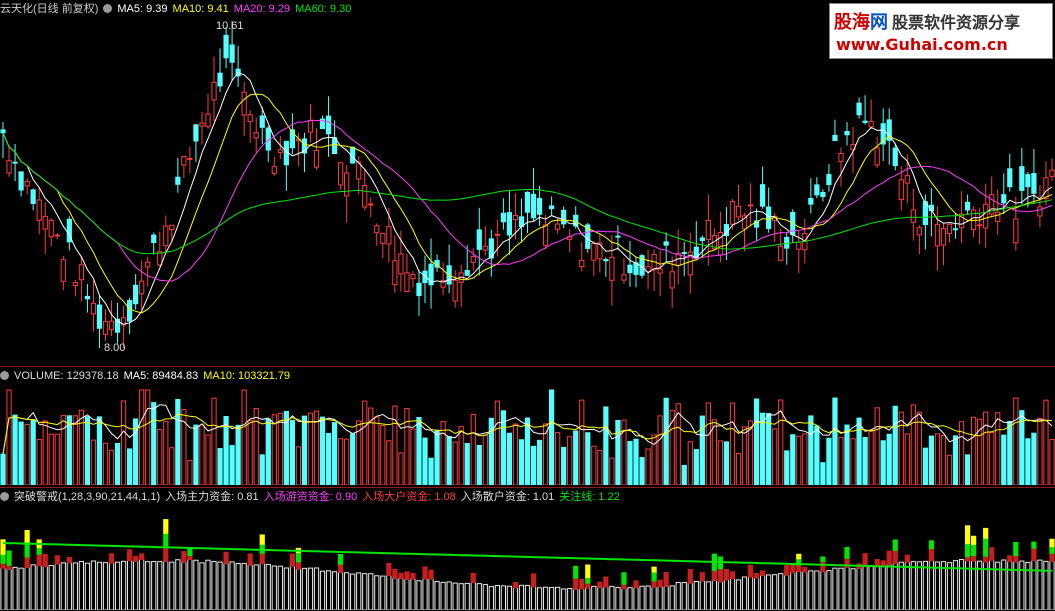  Describe the element at coordinates (4, 375) in the screenshot. I see `volume-settings-icon` at that location.